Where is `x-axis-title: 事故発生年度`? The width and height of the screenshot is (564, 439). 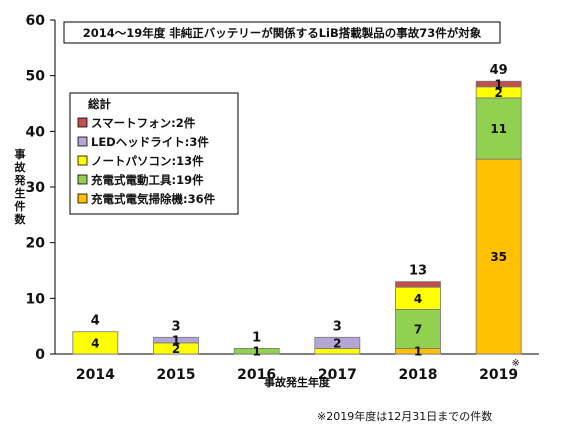 x-axis-title: 事故発生年度 is located at coordinates (297, 382).